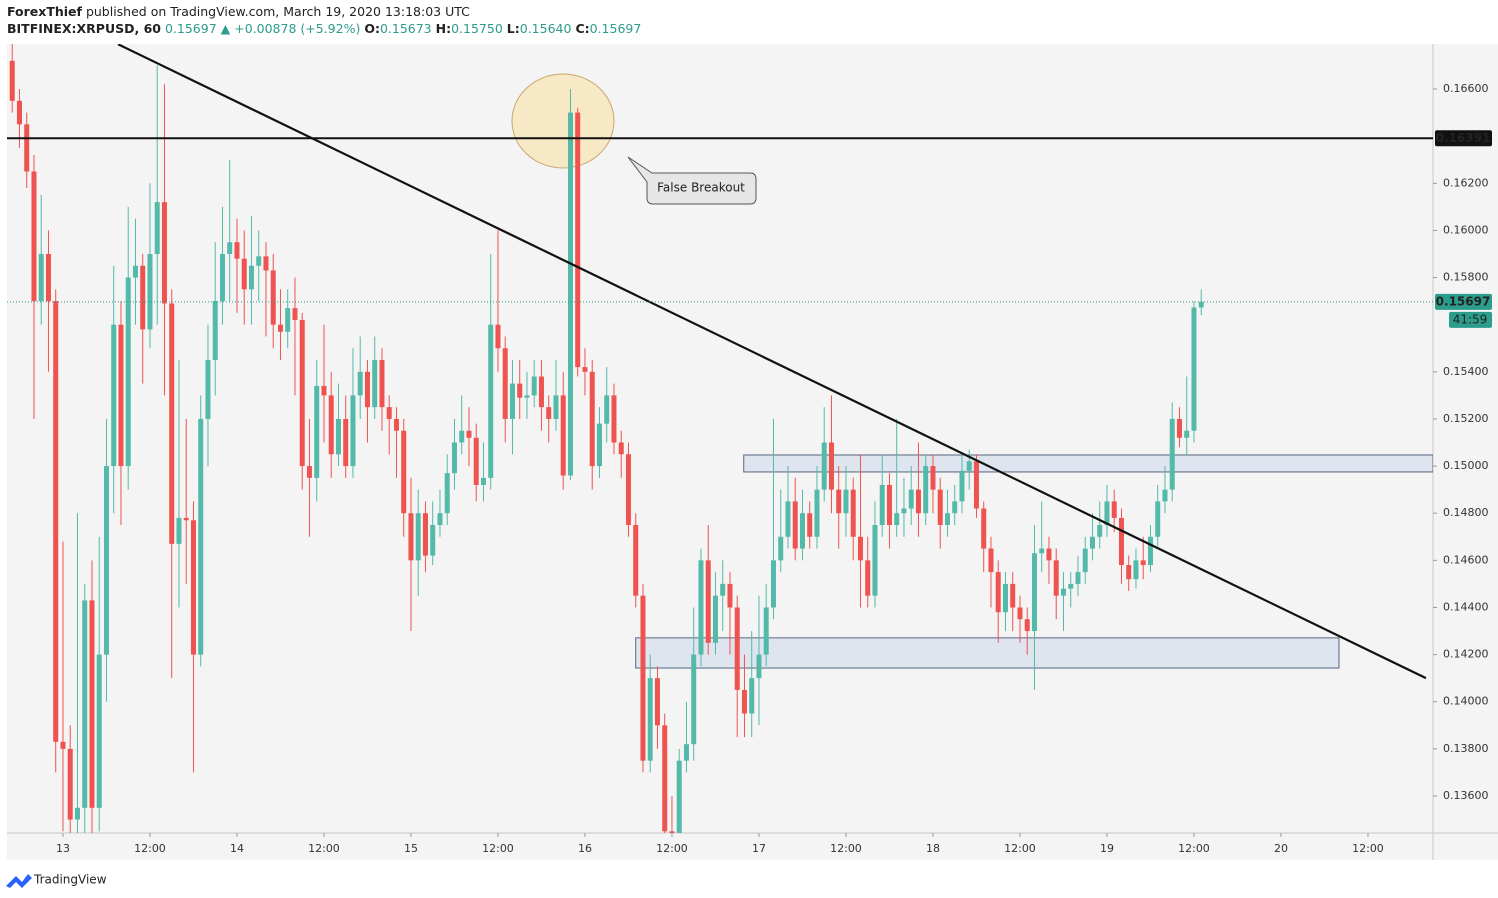 The height and width of the screenshot is (898, 1498). What do you see at coordinates (84, 28) in the screenshot?
I see `symbol: BITFINEX:XRPUSD, 60` at bounding box center [84, 28].